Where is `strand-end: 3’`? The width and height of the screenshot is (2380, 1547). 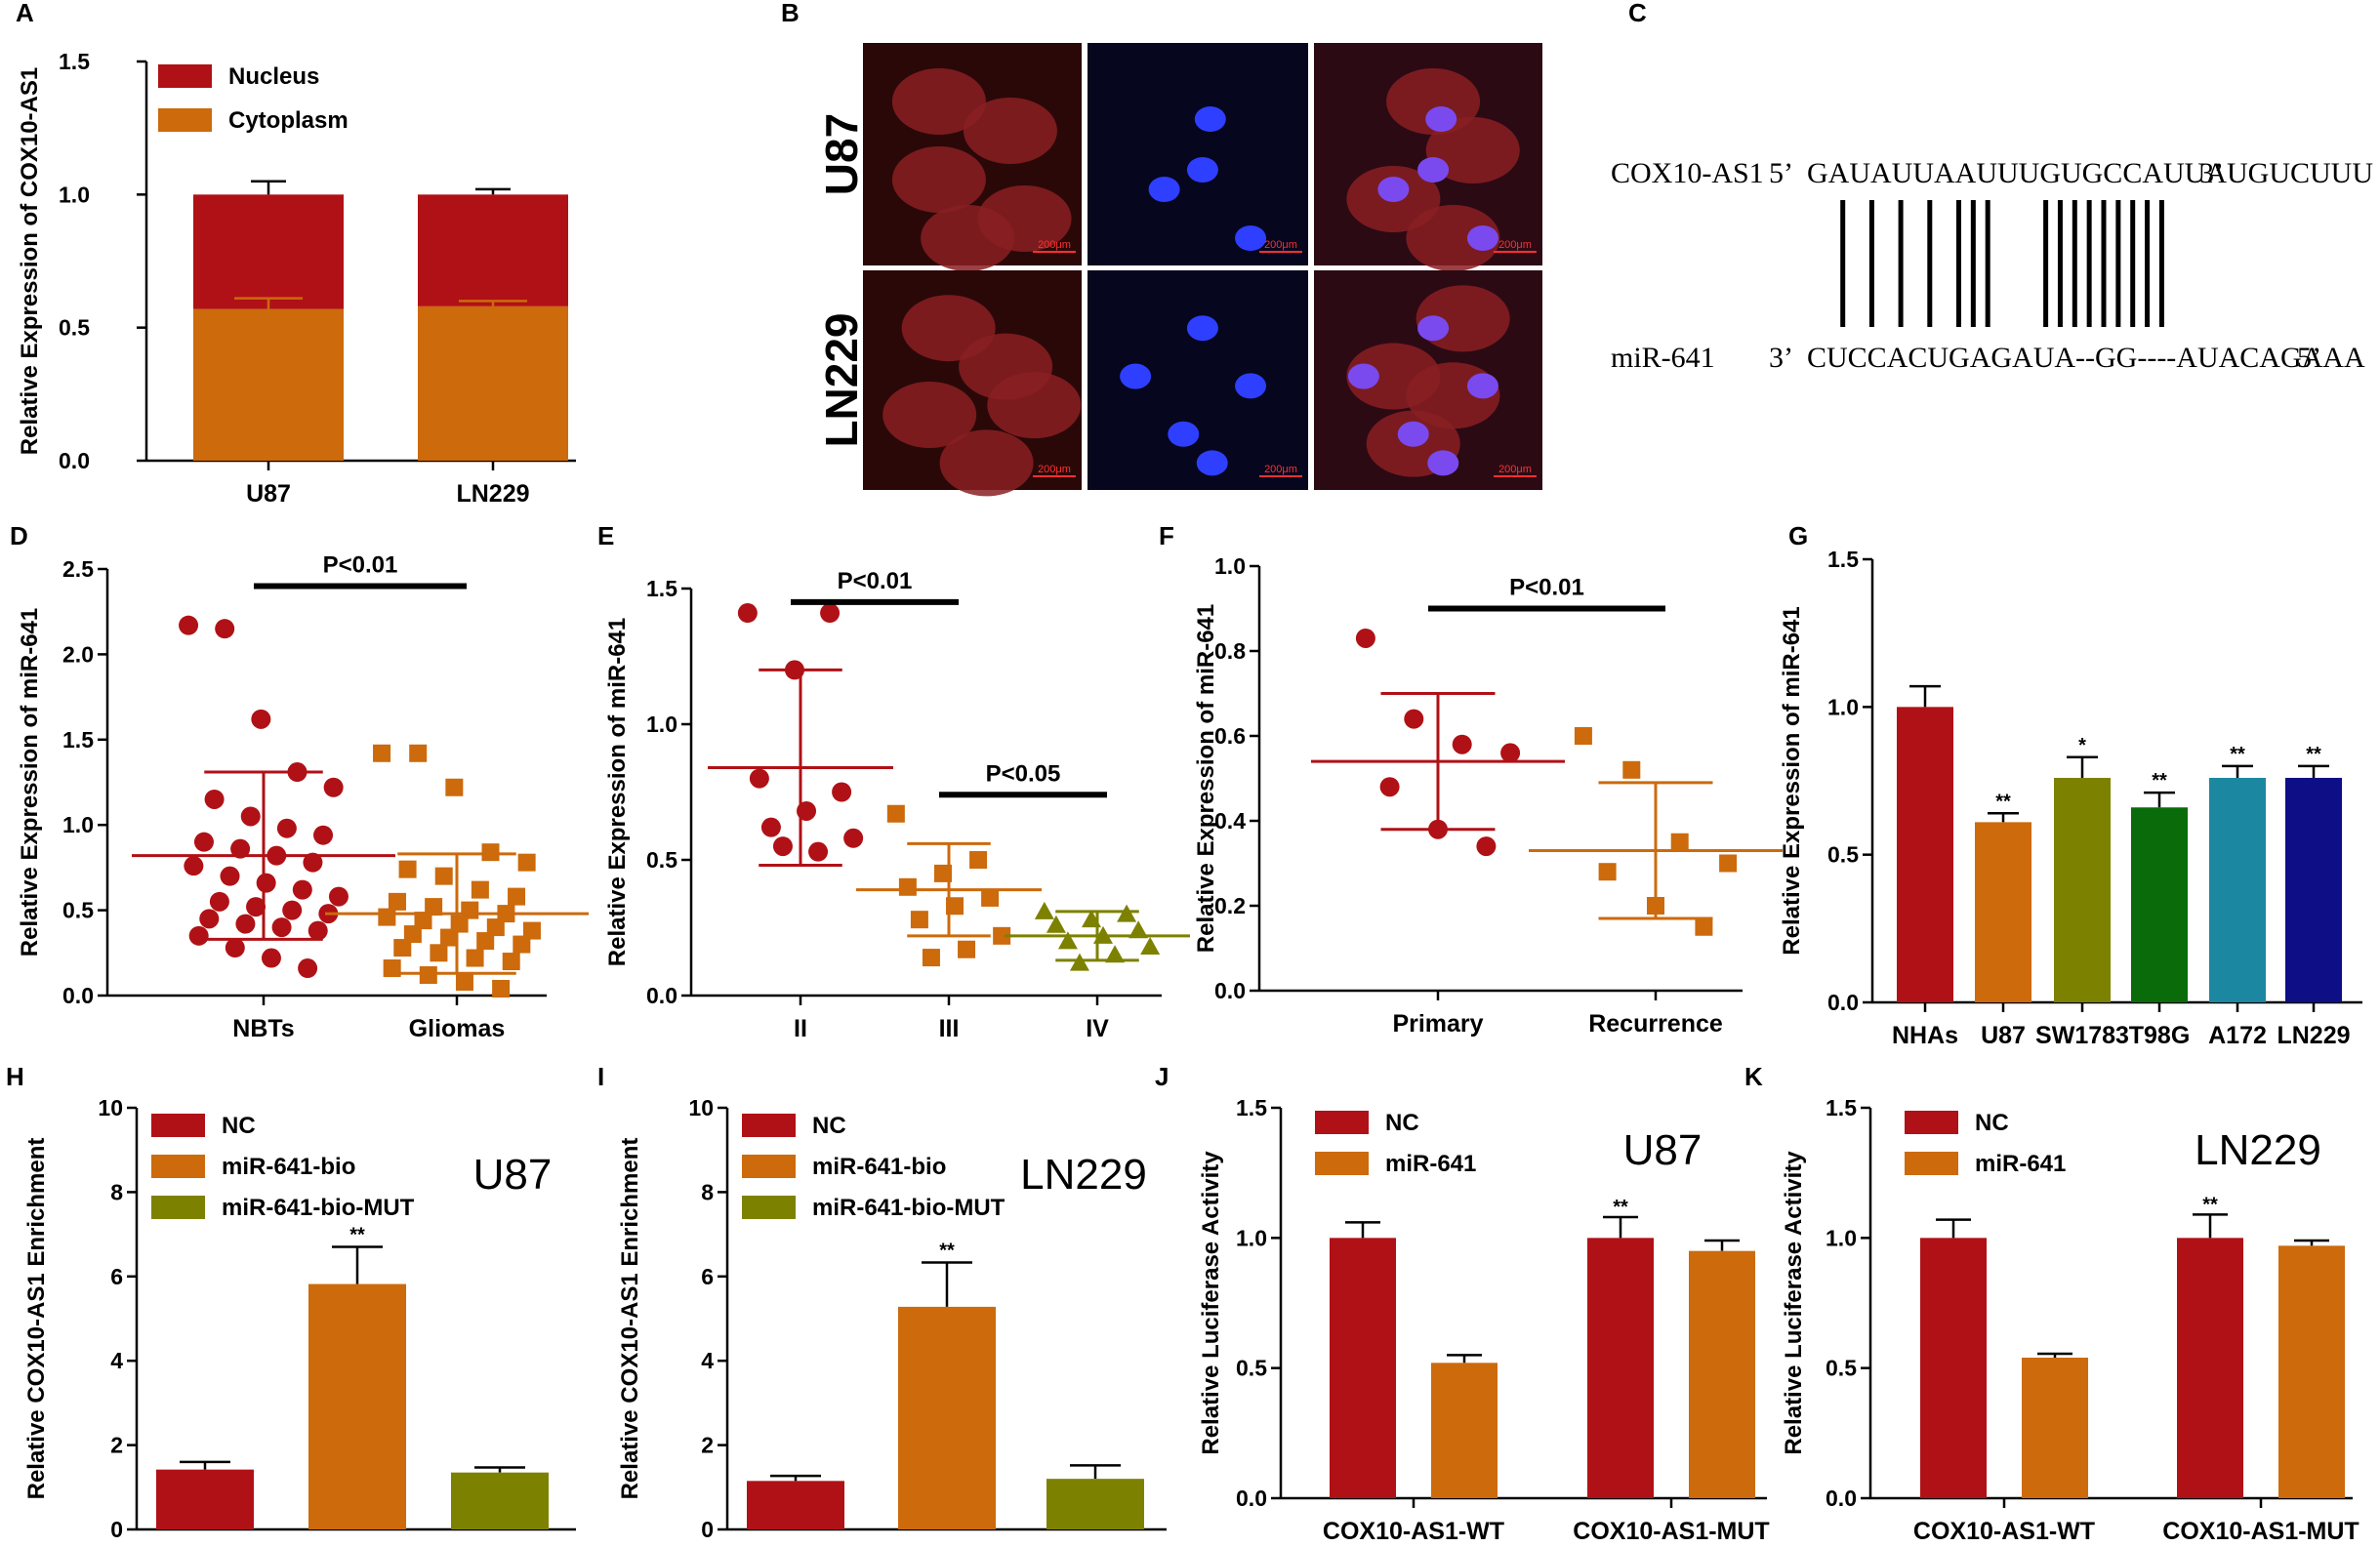 strand-end: 3’ is located at coordinates (1781, 358).